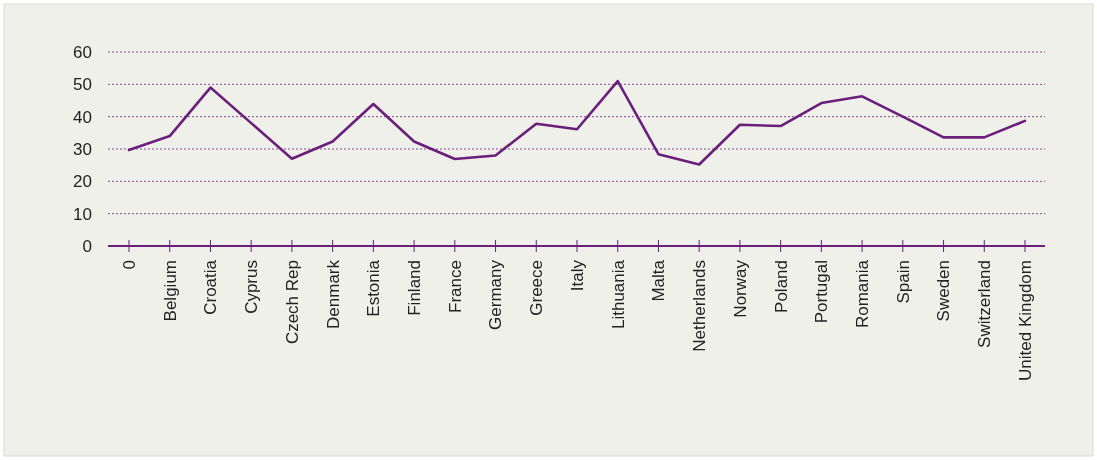 The width and height of the screenshot is (1097, 460). Describe the element at coordinates (700, 306) in the screenshot. I see `x-tick-label: Netherlands` at that location.